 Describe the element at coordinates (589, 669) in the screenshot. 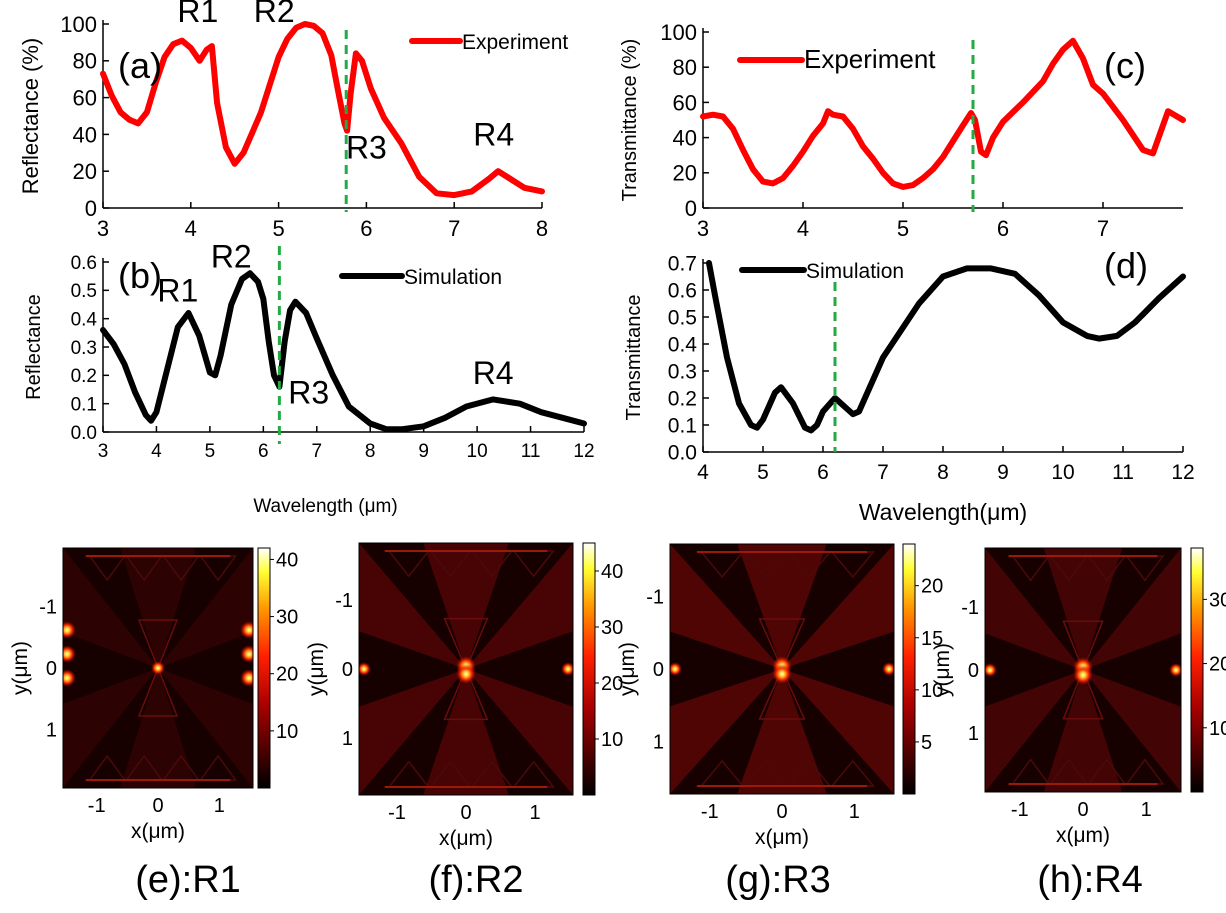

I see `colorbar` at that location.